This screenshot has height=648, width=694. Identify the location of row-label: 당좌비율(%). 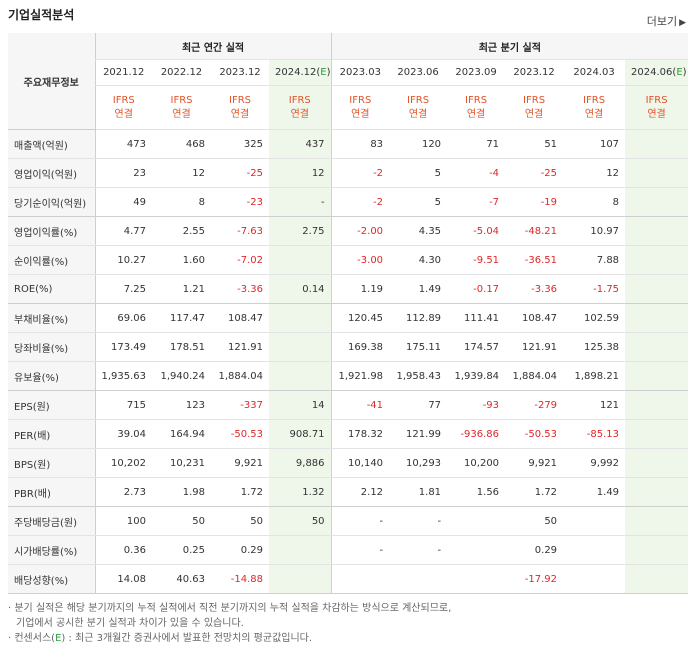
(51, 347).